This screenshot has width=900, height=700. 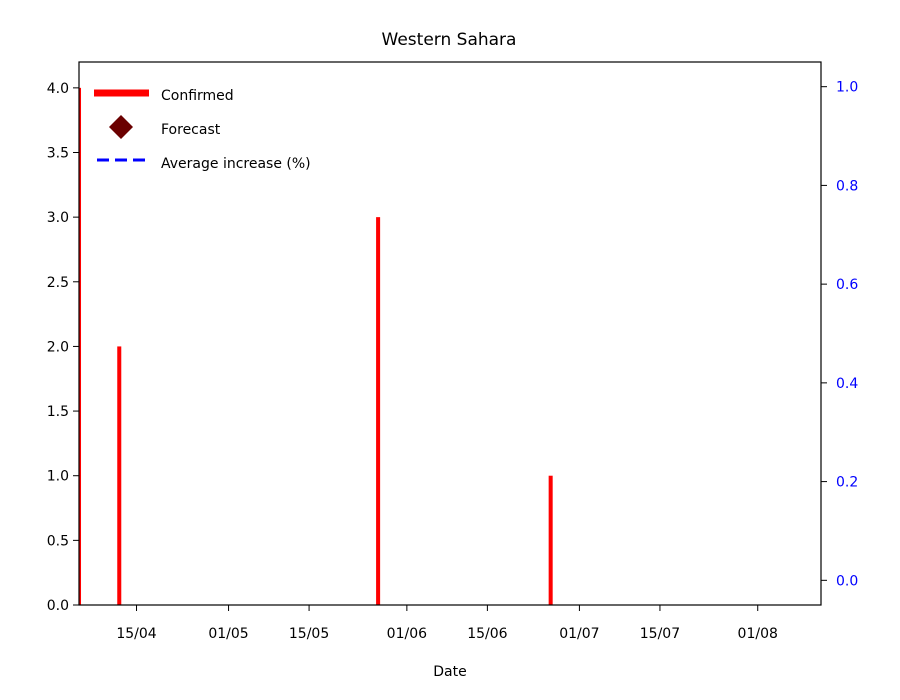 What do you see at coordinates (197, 96) in the screenshot?
I see `legend-label-confirmed: Confirmed` at bounding box center [197, 96].